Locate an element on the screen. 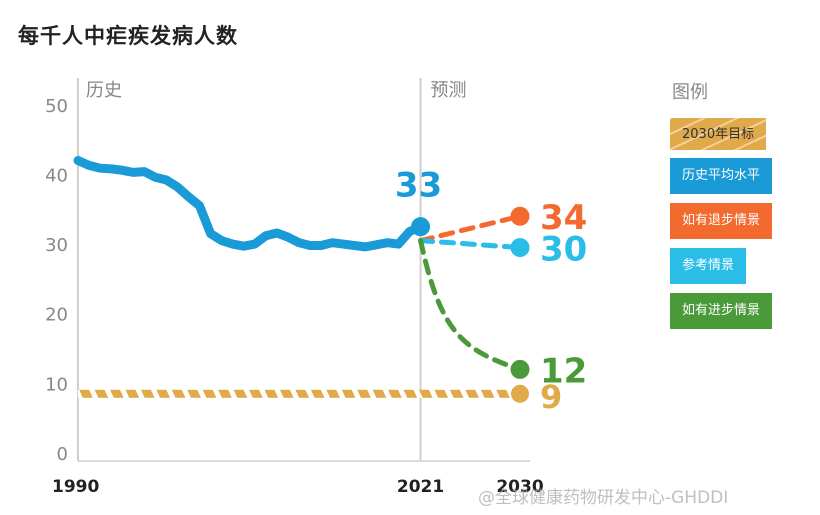 The width and height of the screenshot is (820, 515). x-tick-label: 2030 is located at coordinates (519, 487).